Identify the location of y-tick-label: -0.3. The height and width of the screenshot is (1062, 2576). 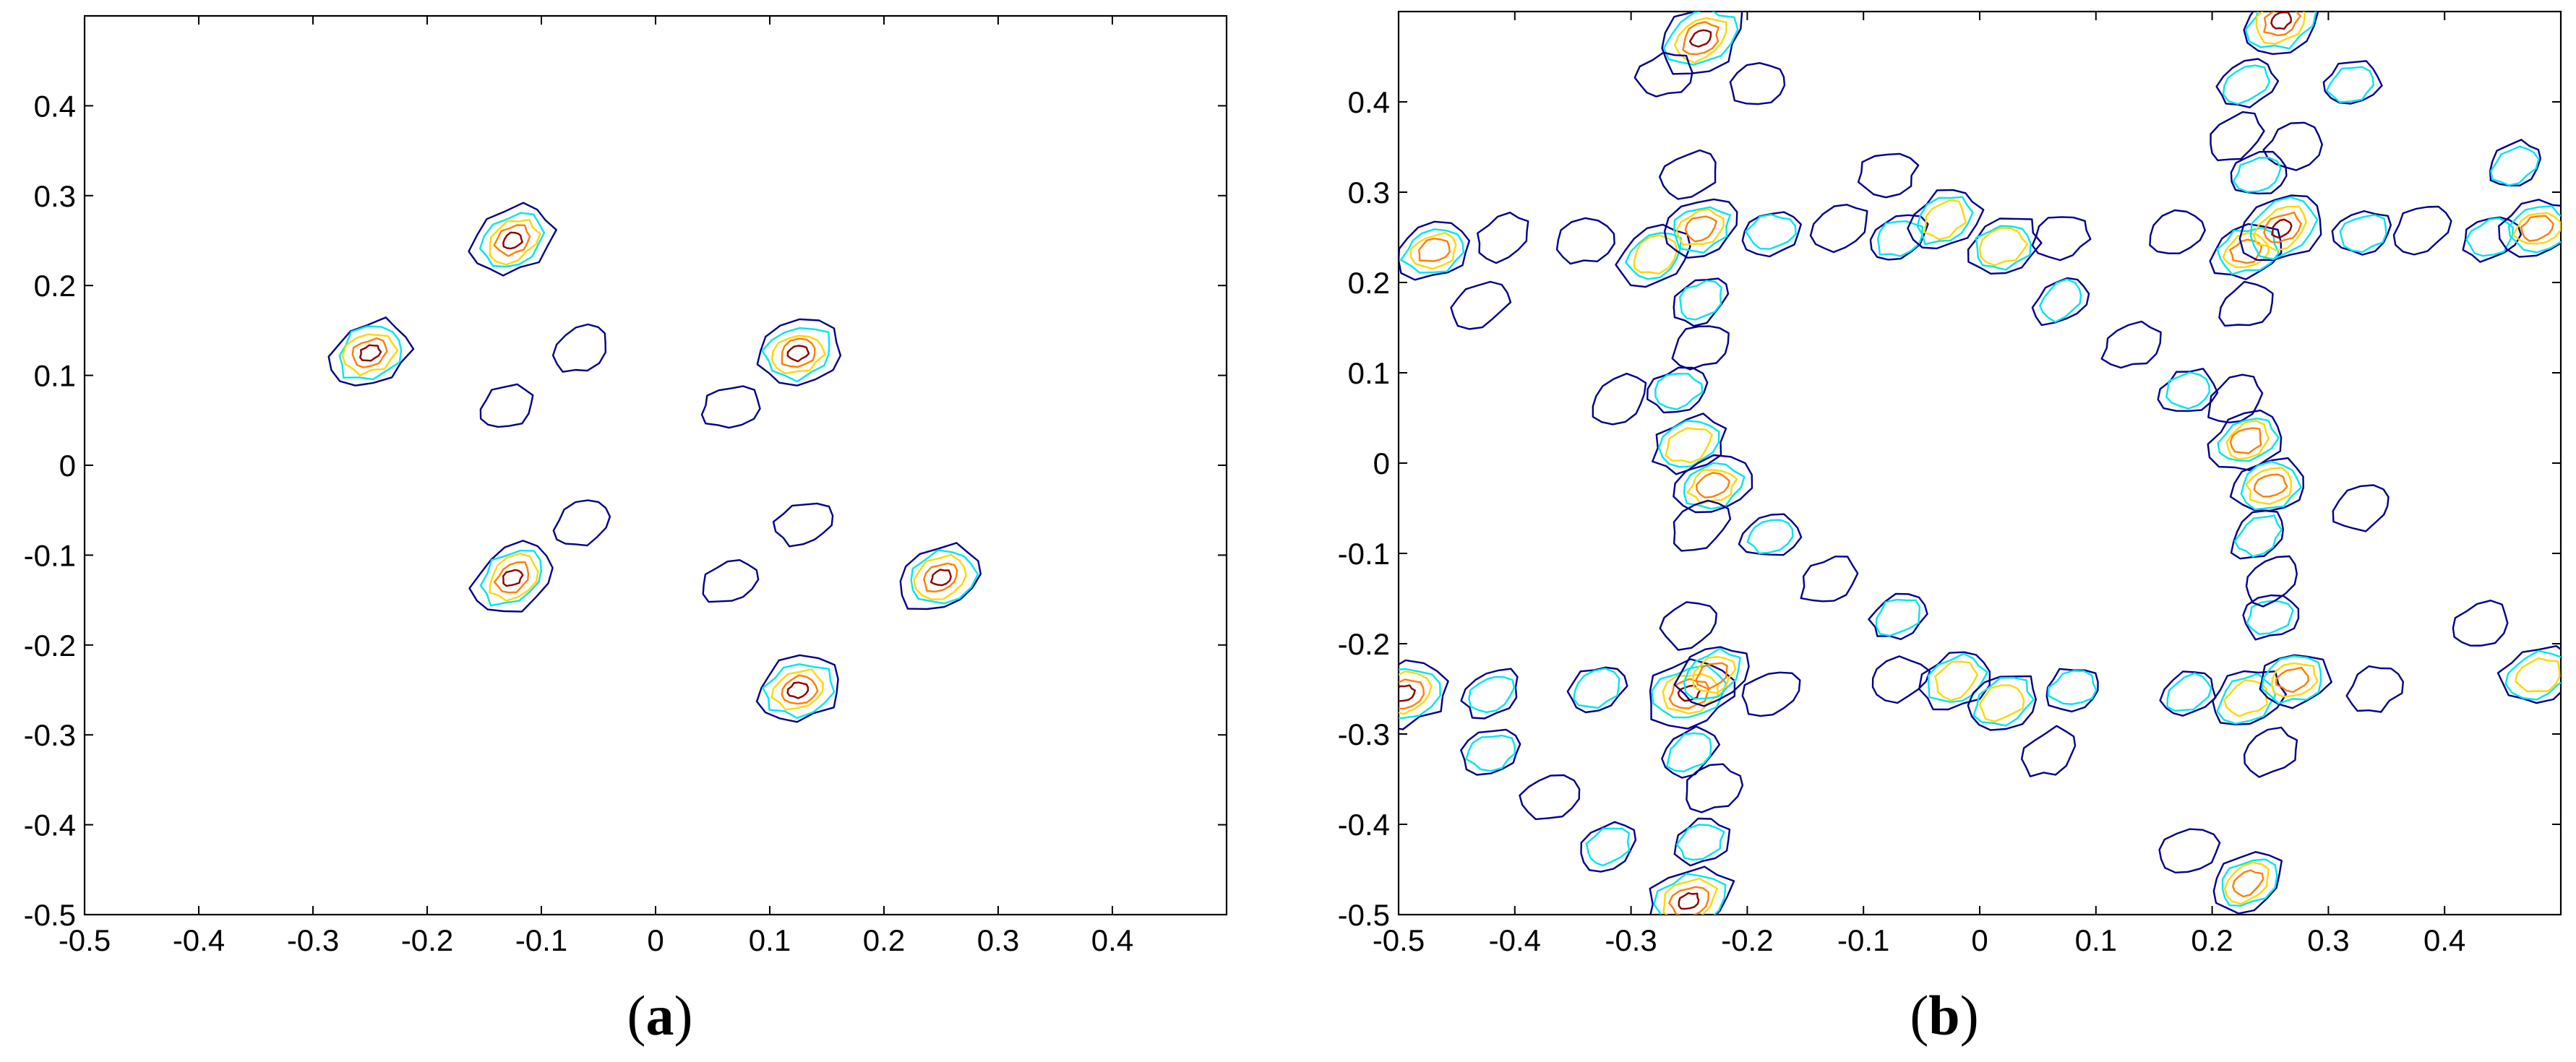
(1364, 734).